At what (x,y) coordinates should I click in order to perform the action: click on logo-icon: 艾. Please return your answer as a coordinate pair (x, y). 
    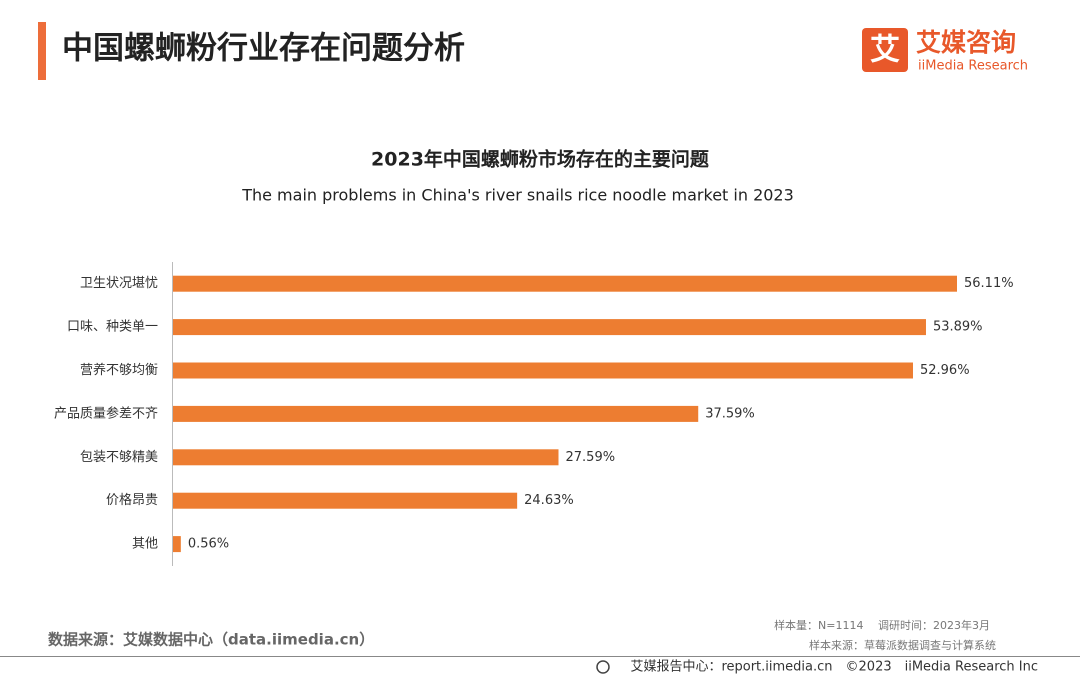
    Looking at the image, I should click on (885, 50).